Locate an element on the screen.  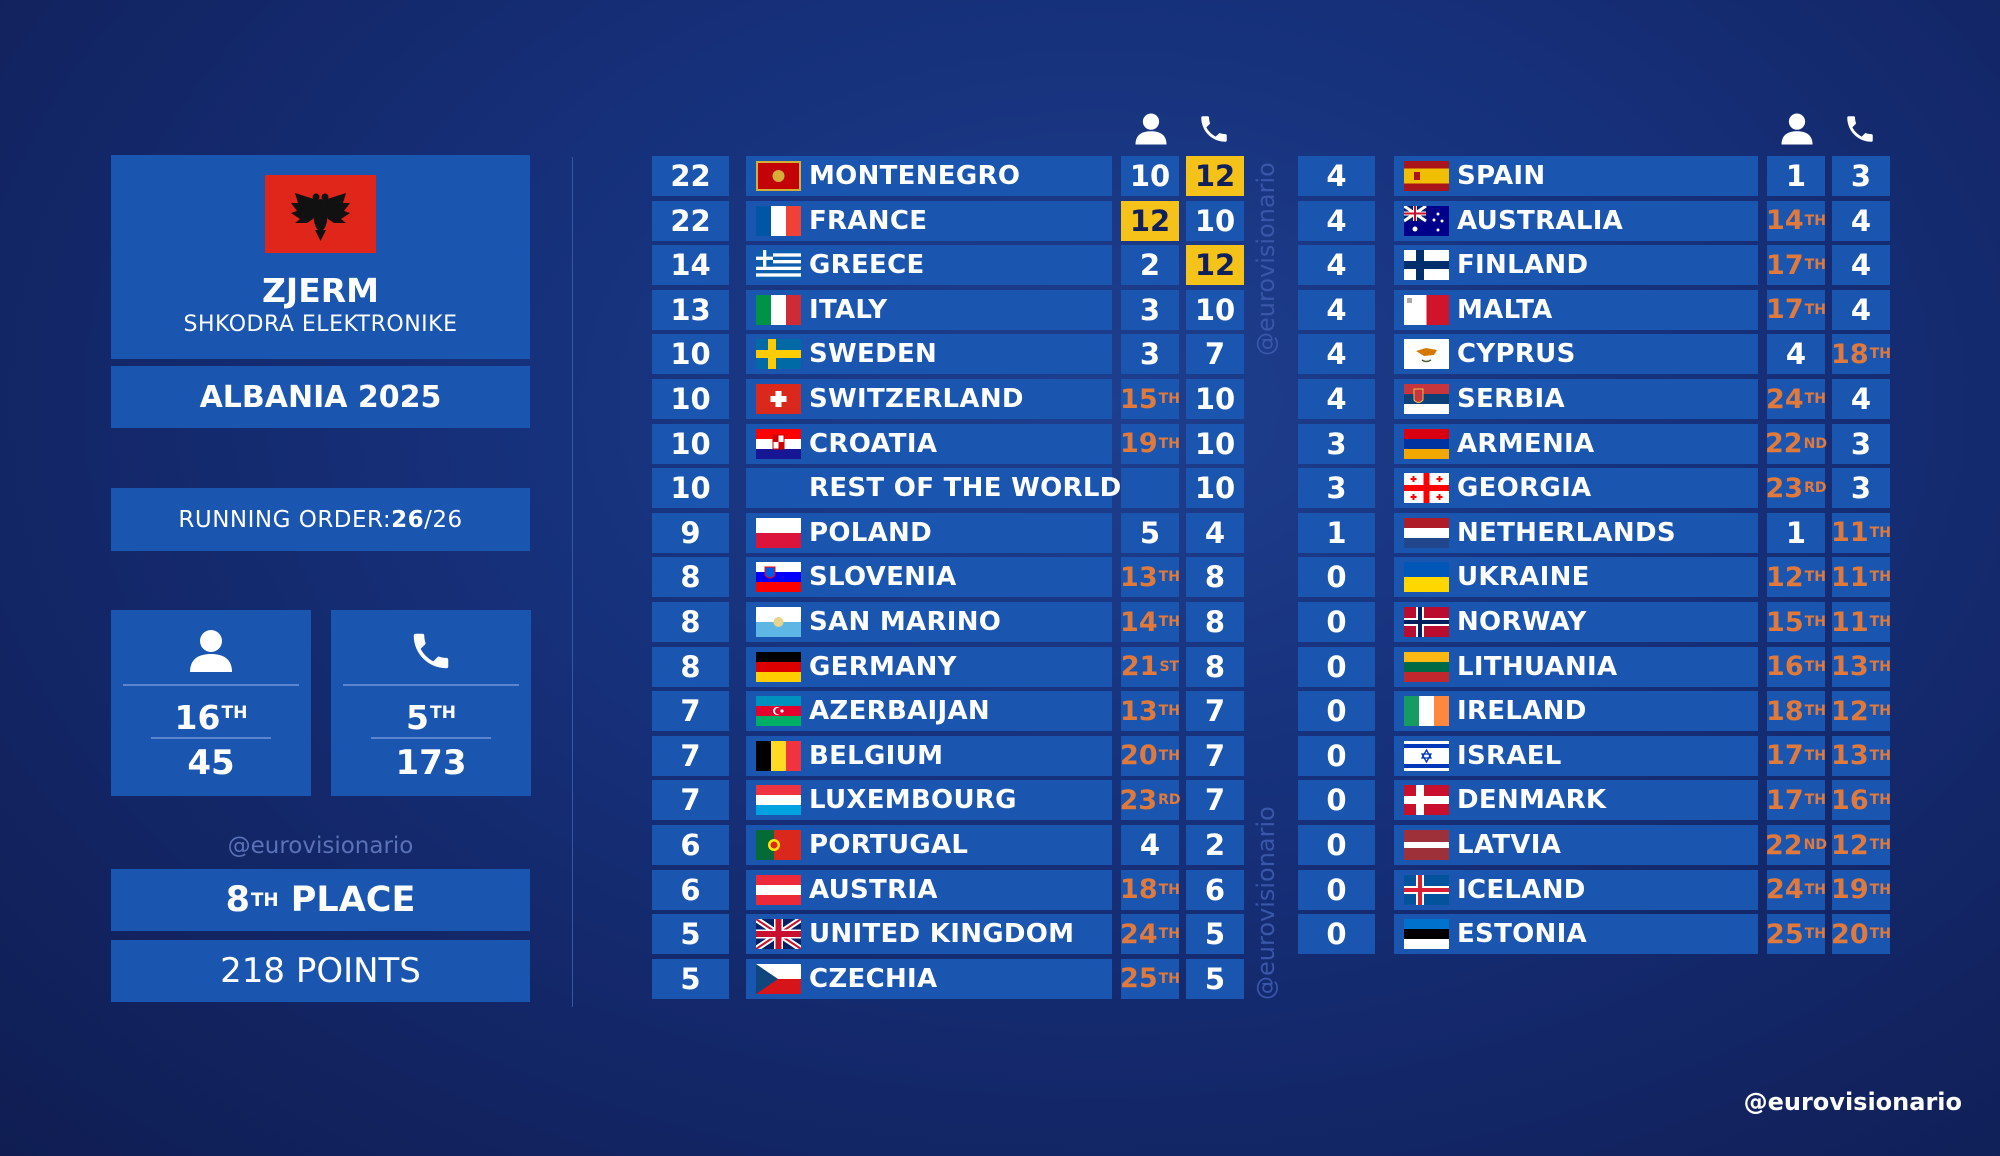
israel-flag-icon is located at coordinates (1426, 755).